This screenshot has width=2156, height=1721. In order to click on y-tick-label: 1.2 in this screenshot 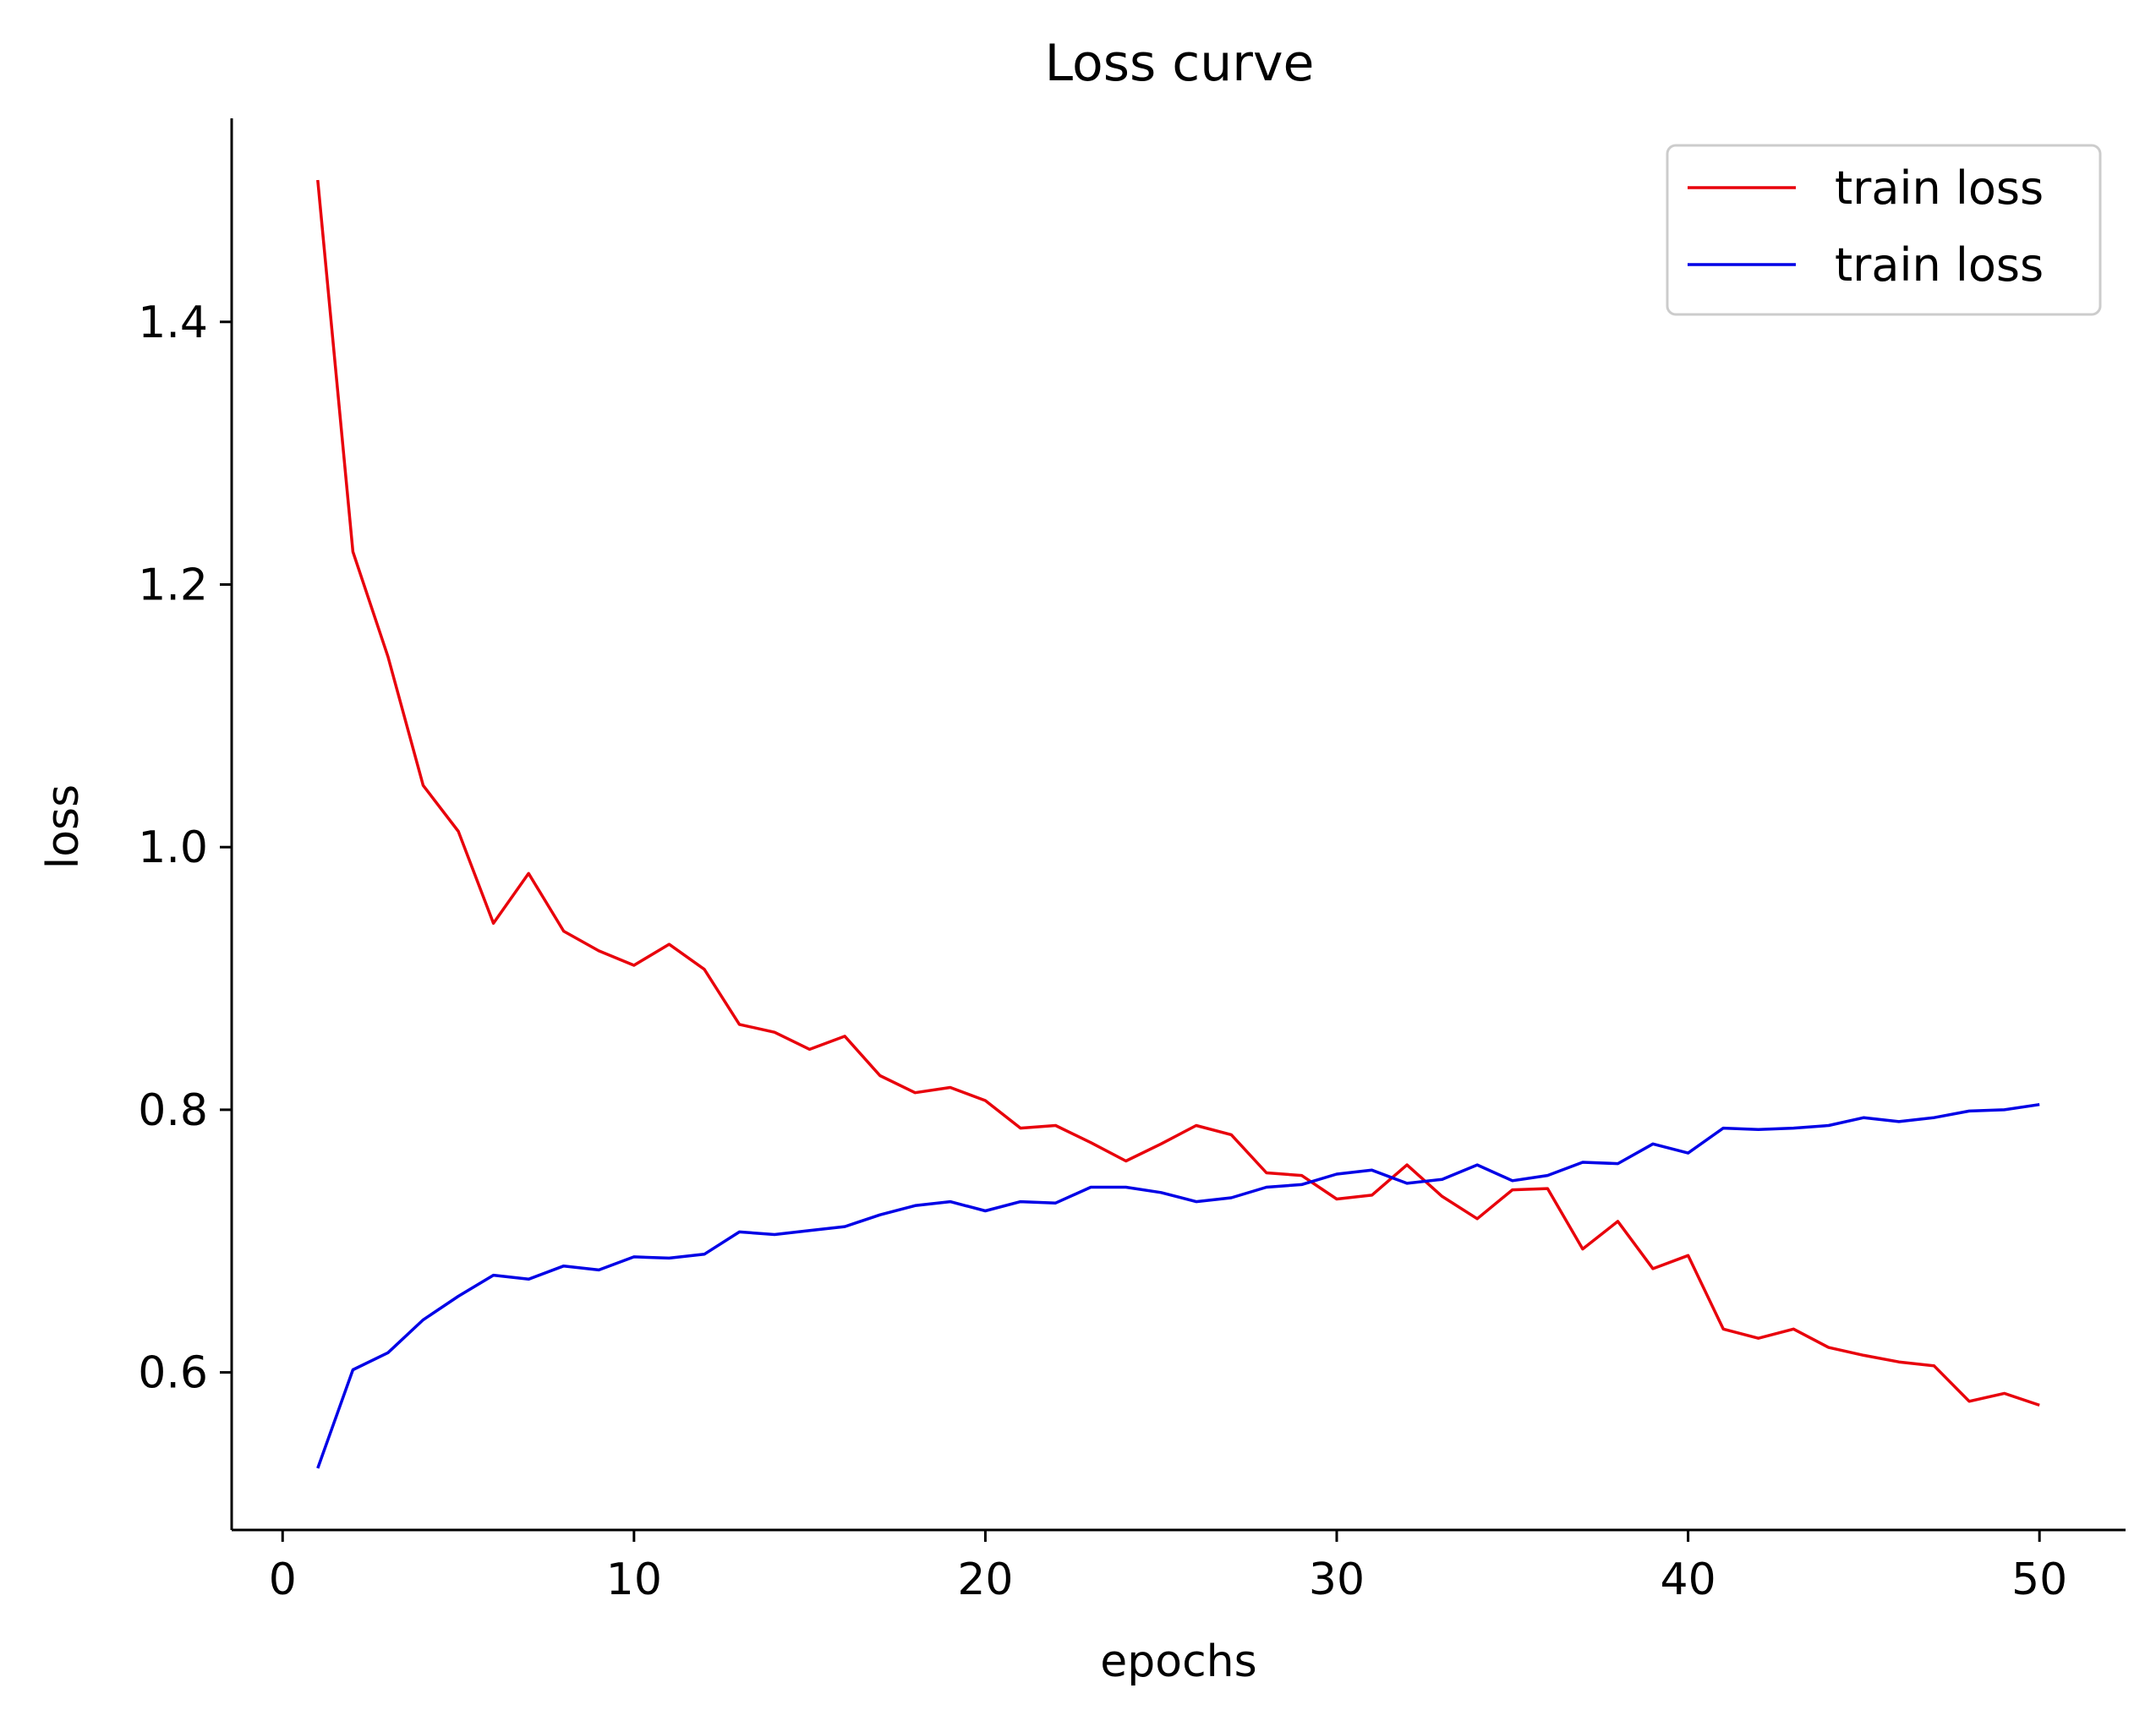, I will do `click(173, 585)`.